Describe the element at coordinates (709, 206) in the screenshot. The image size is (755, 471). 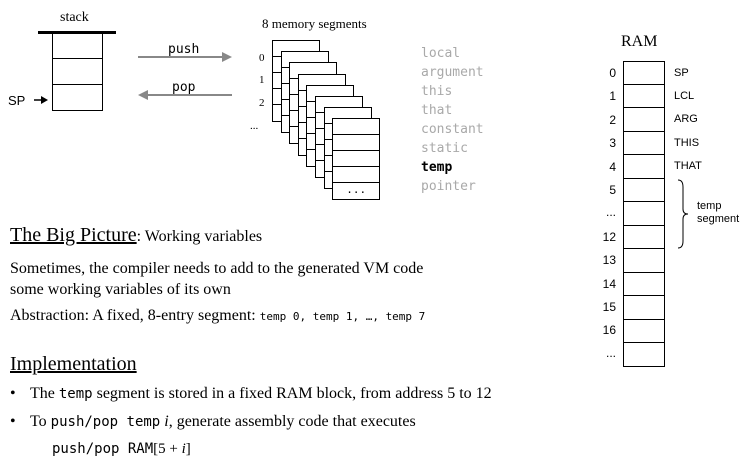
I see `temp-label-line: temp` at that location.